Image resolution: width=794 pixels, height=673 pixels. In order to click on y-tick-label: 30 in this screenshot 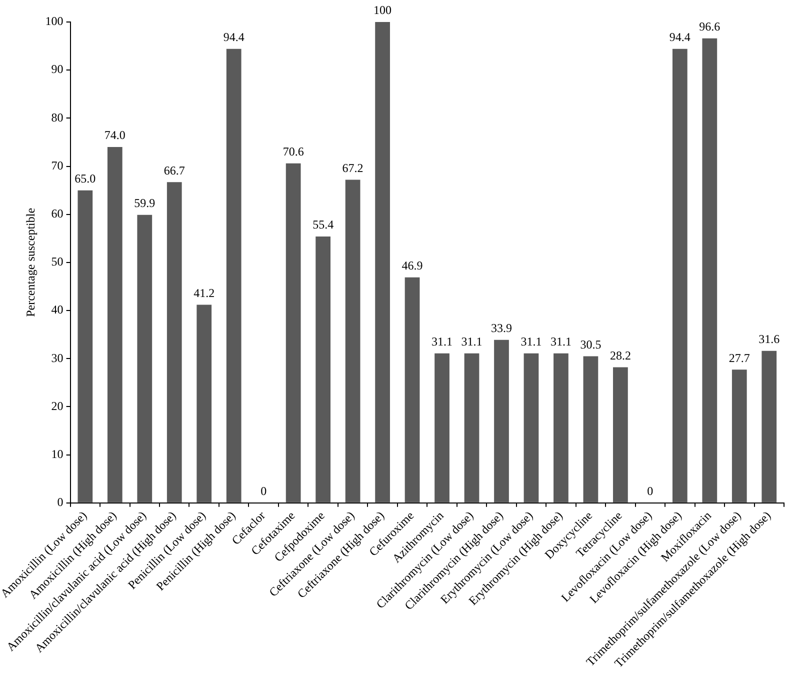, I will do `click(57, 357)`.